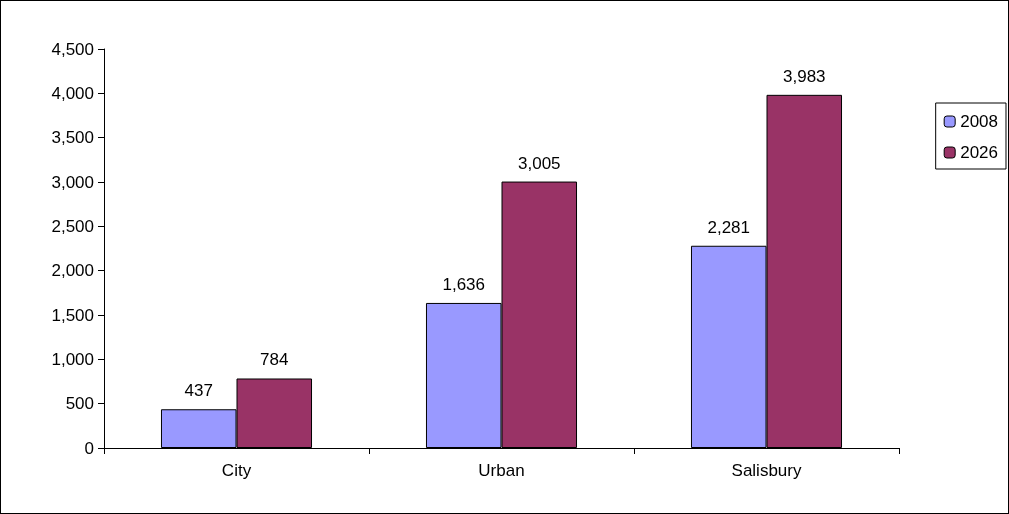 This screenshot has width=1009, height=514. I want to click on data-label: 3,005, so click(539, 163).